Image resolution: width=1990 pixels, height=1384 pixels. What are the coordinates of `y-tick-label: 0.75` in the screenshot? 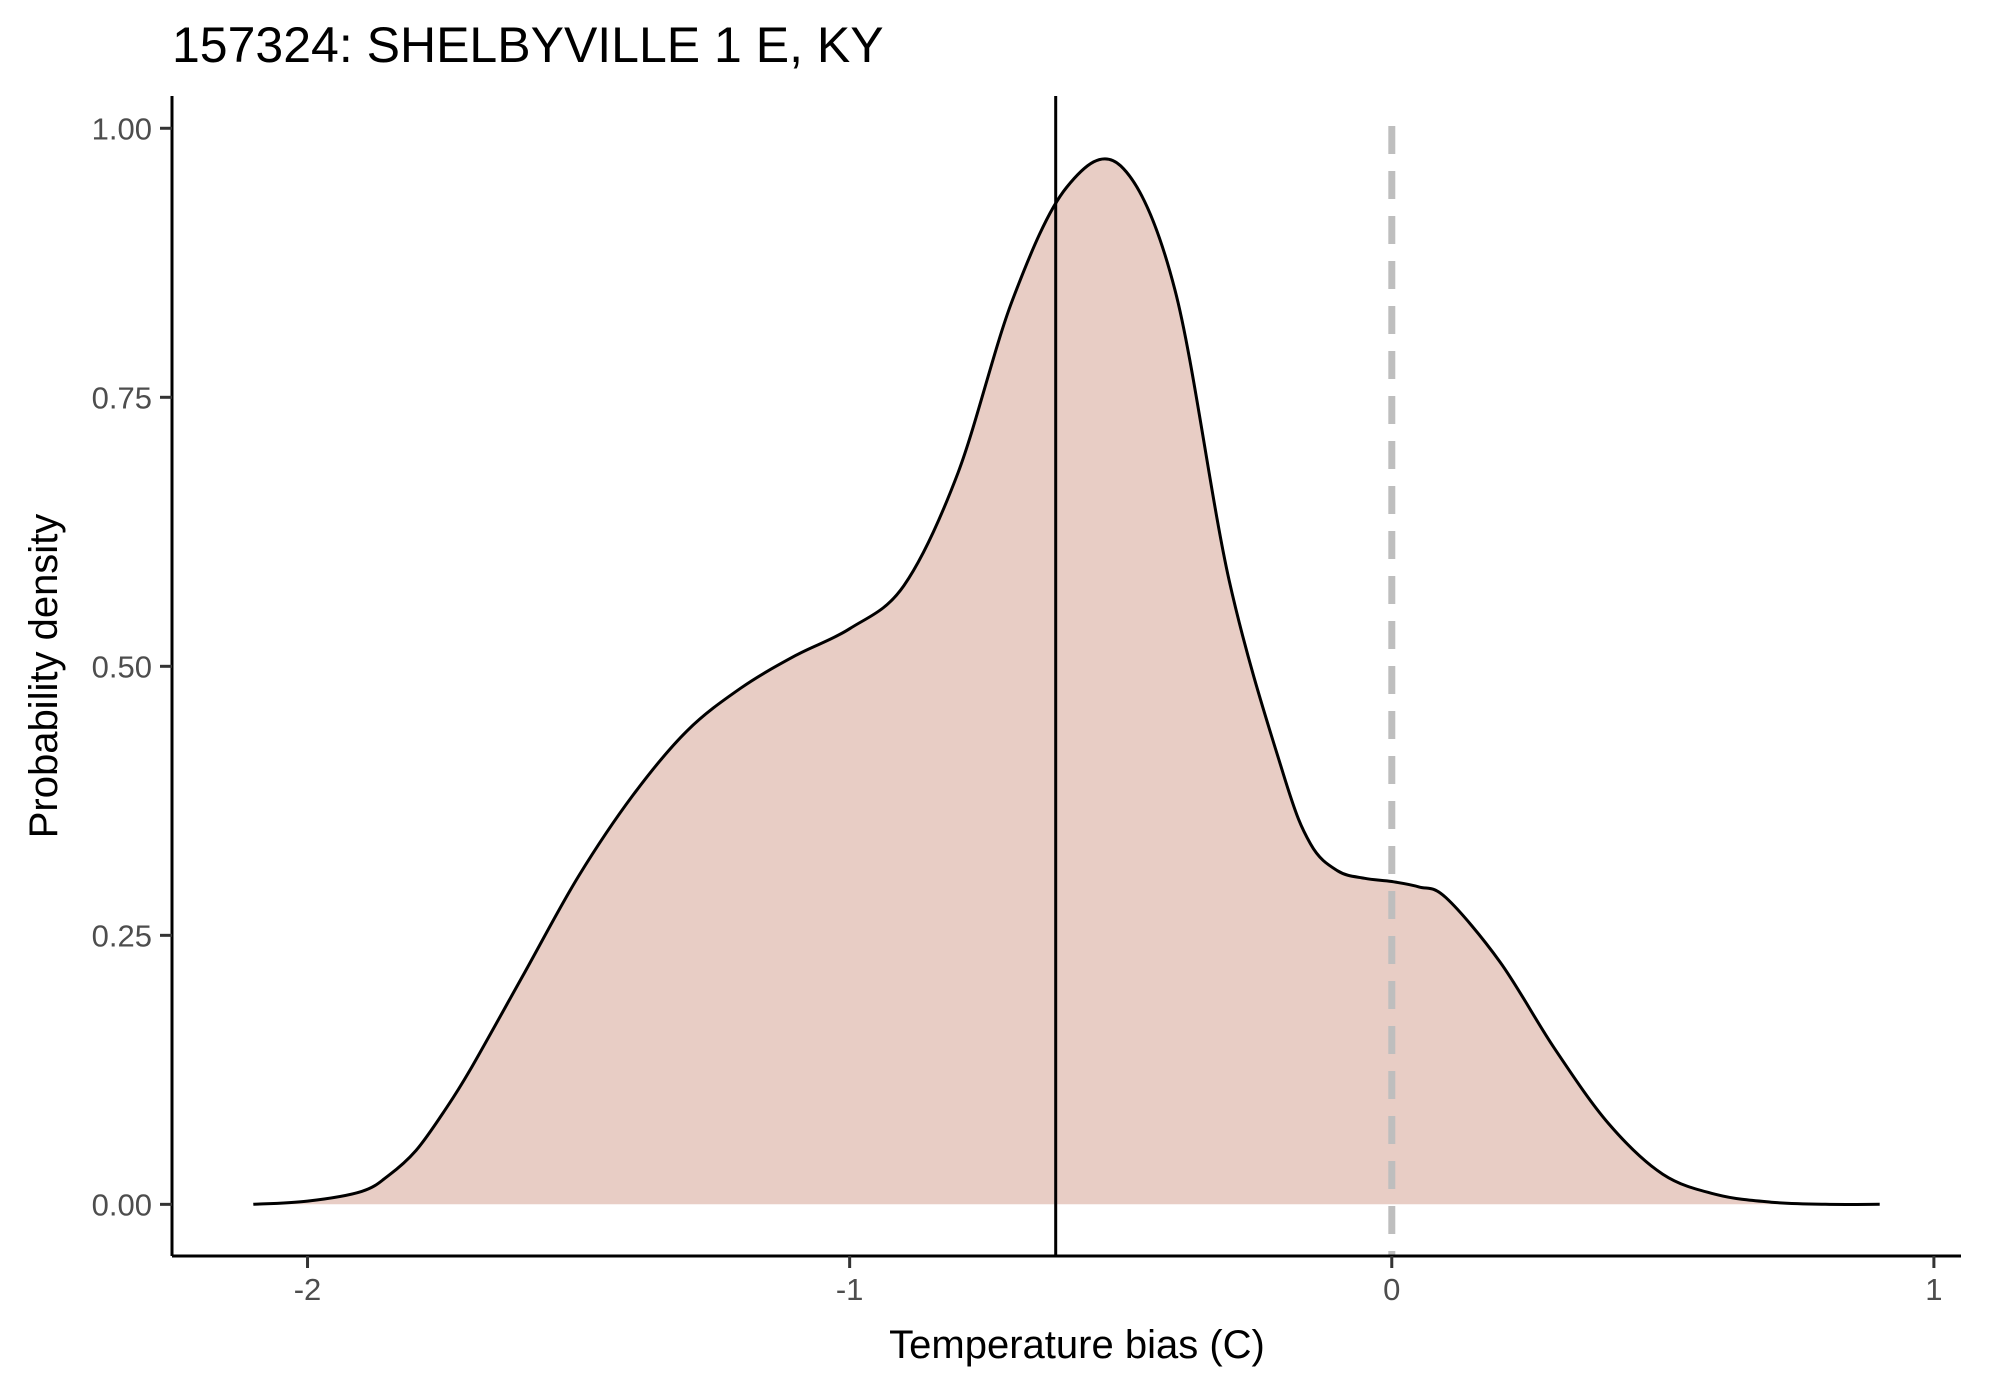 It's located at (122, 397).